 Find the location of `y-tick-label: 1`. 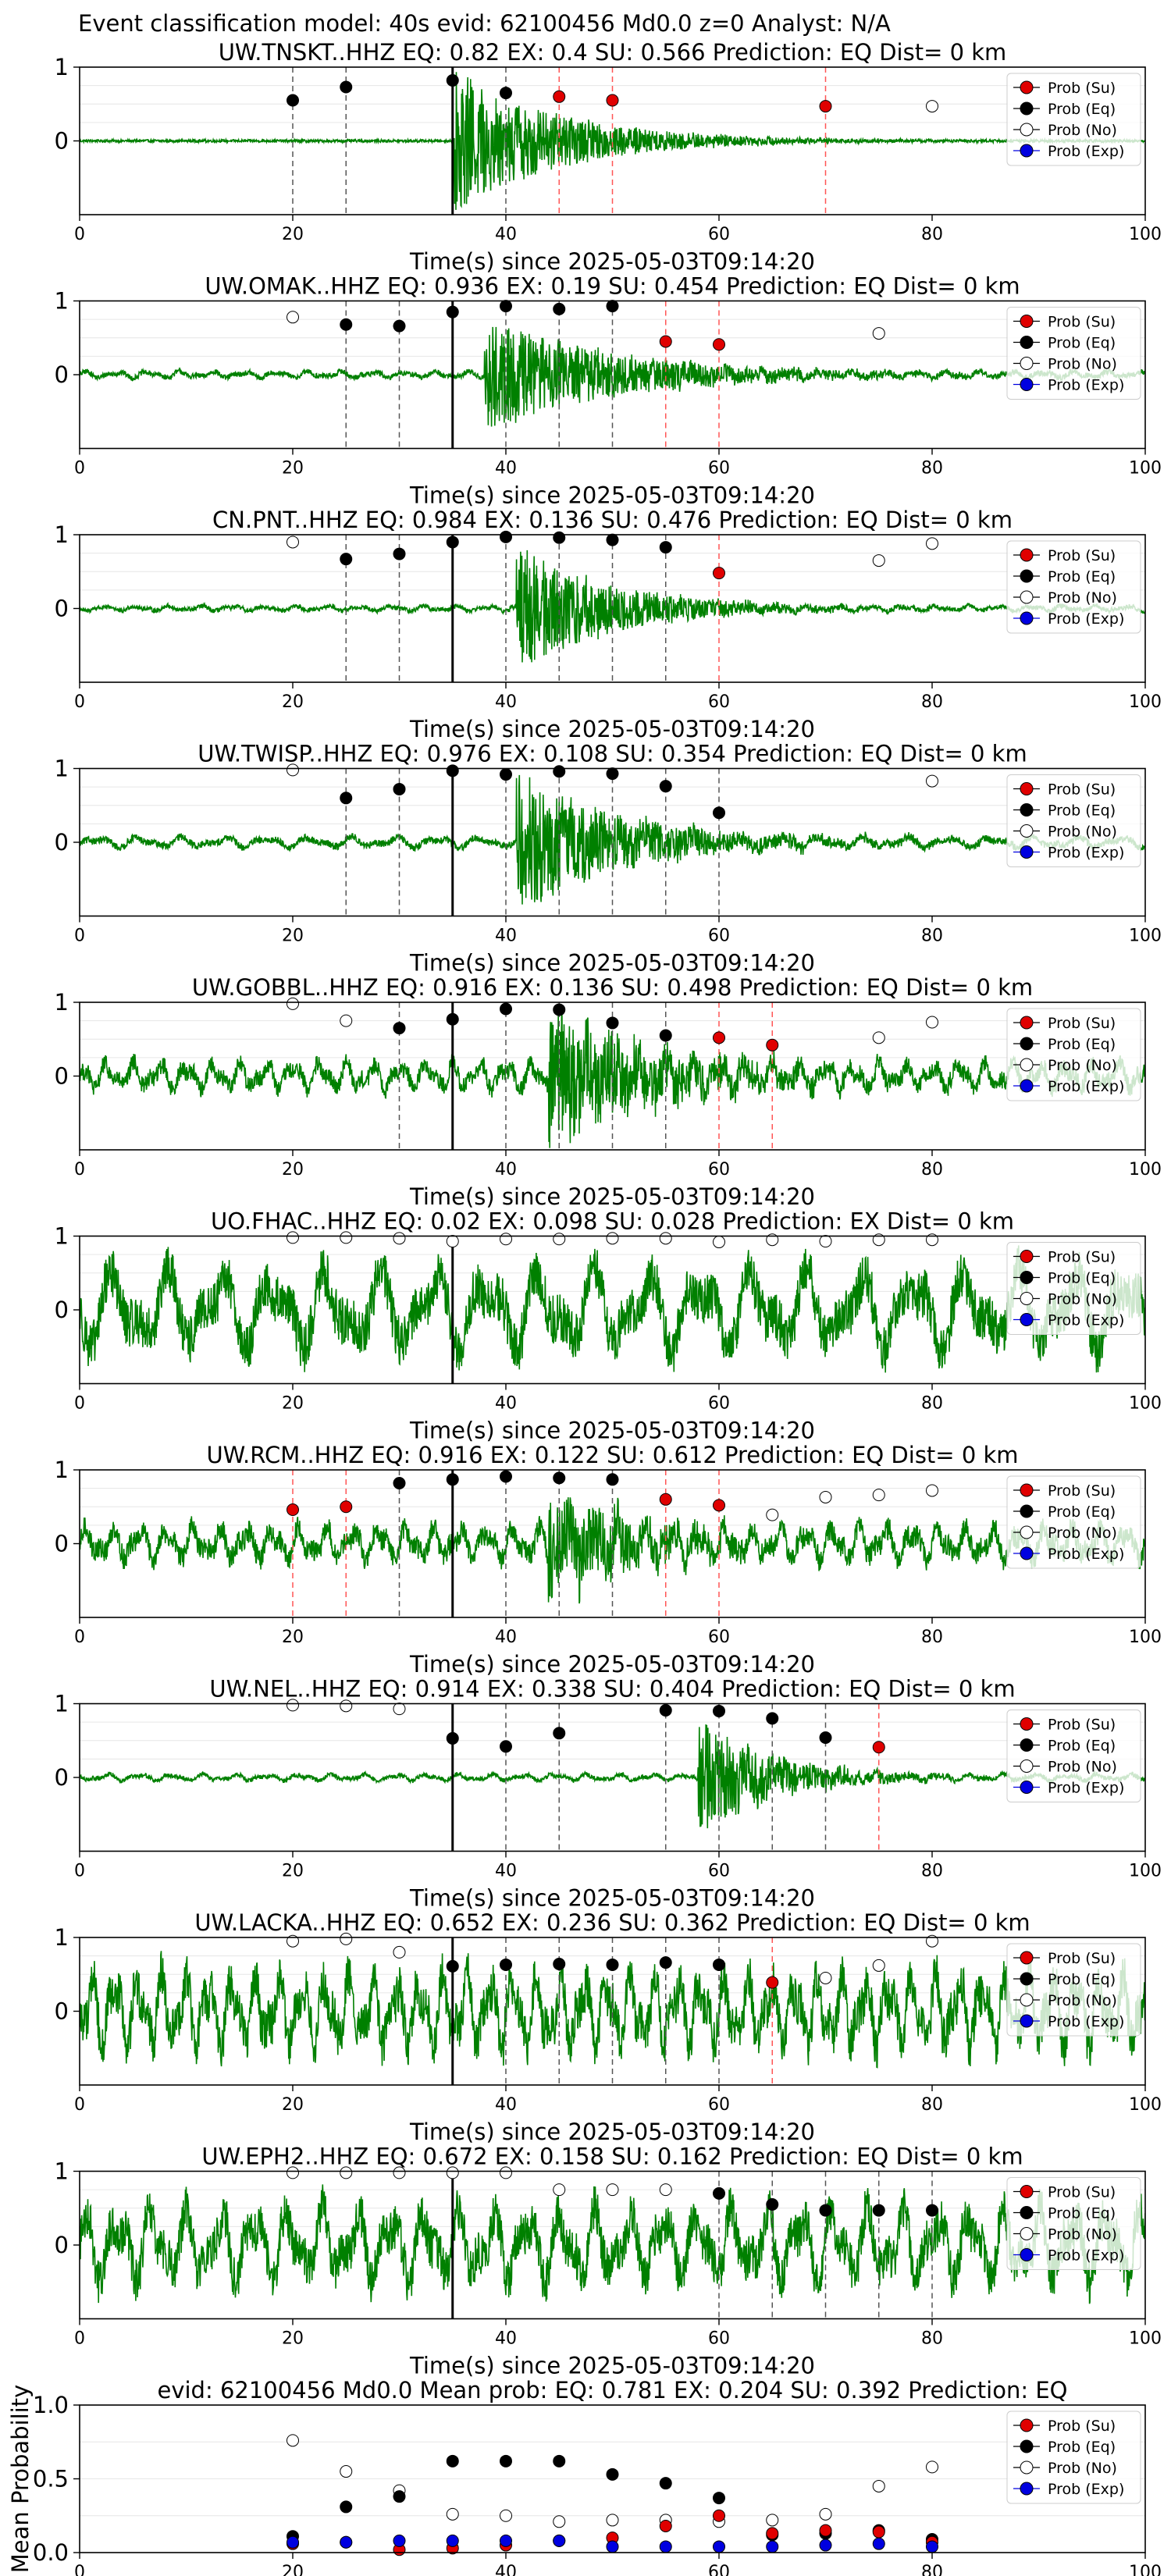

y-tick-label: 1 is located at coordinates (62, 1002).